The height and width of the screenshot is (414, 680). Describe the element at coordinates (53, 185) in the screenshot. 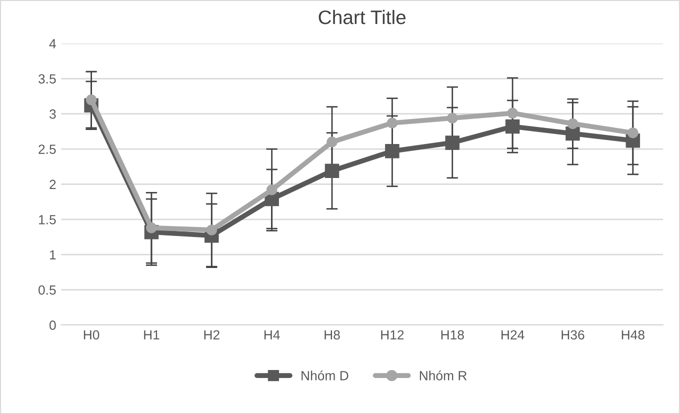

I see `y-tick-label: 2` at that location.